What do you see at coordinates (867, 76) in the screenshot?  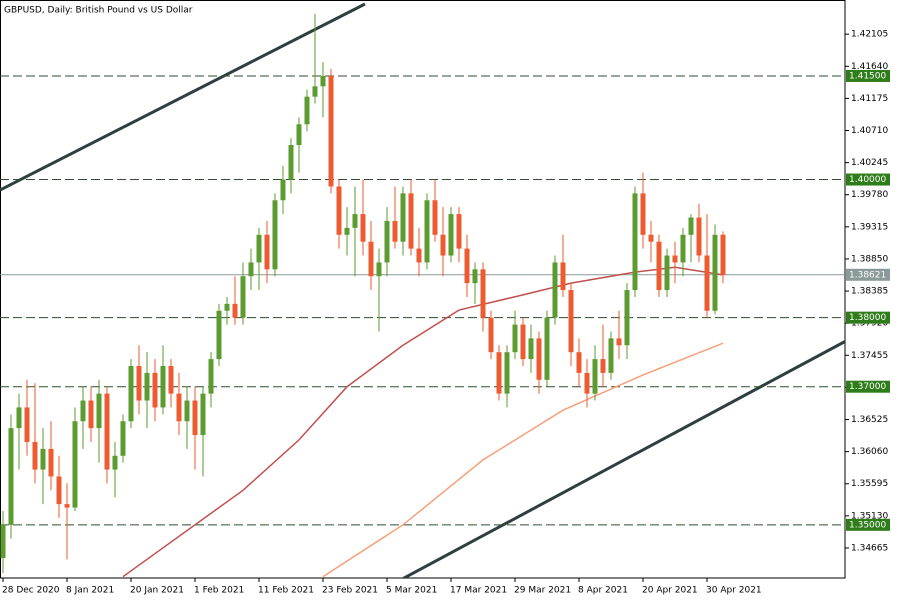 I see `level-label: 1.41500` at bounding box center [867, 76].